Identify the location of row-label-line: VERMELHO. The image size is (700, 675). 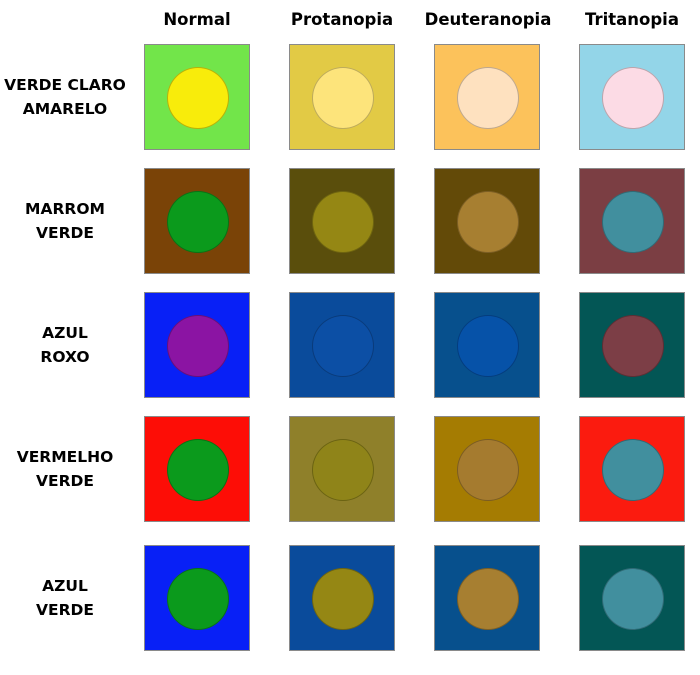
(65, 457).